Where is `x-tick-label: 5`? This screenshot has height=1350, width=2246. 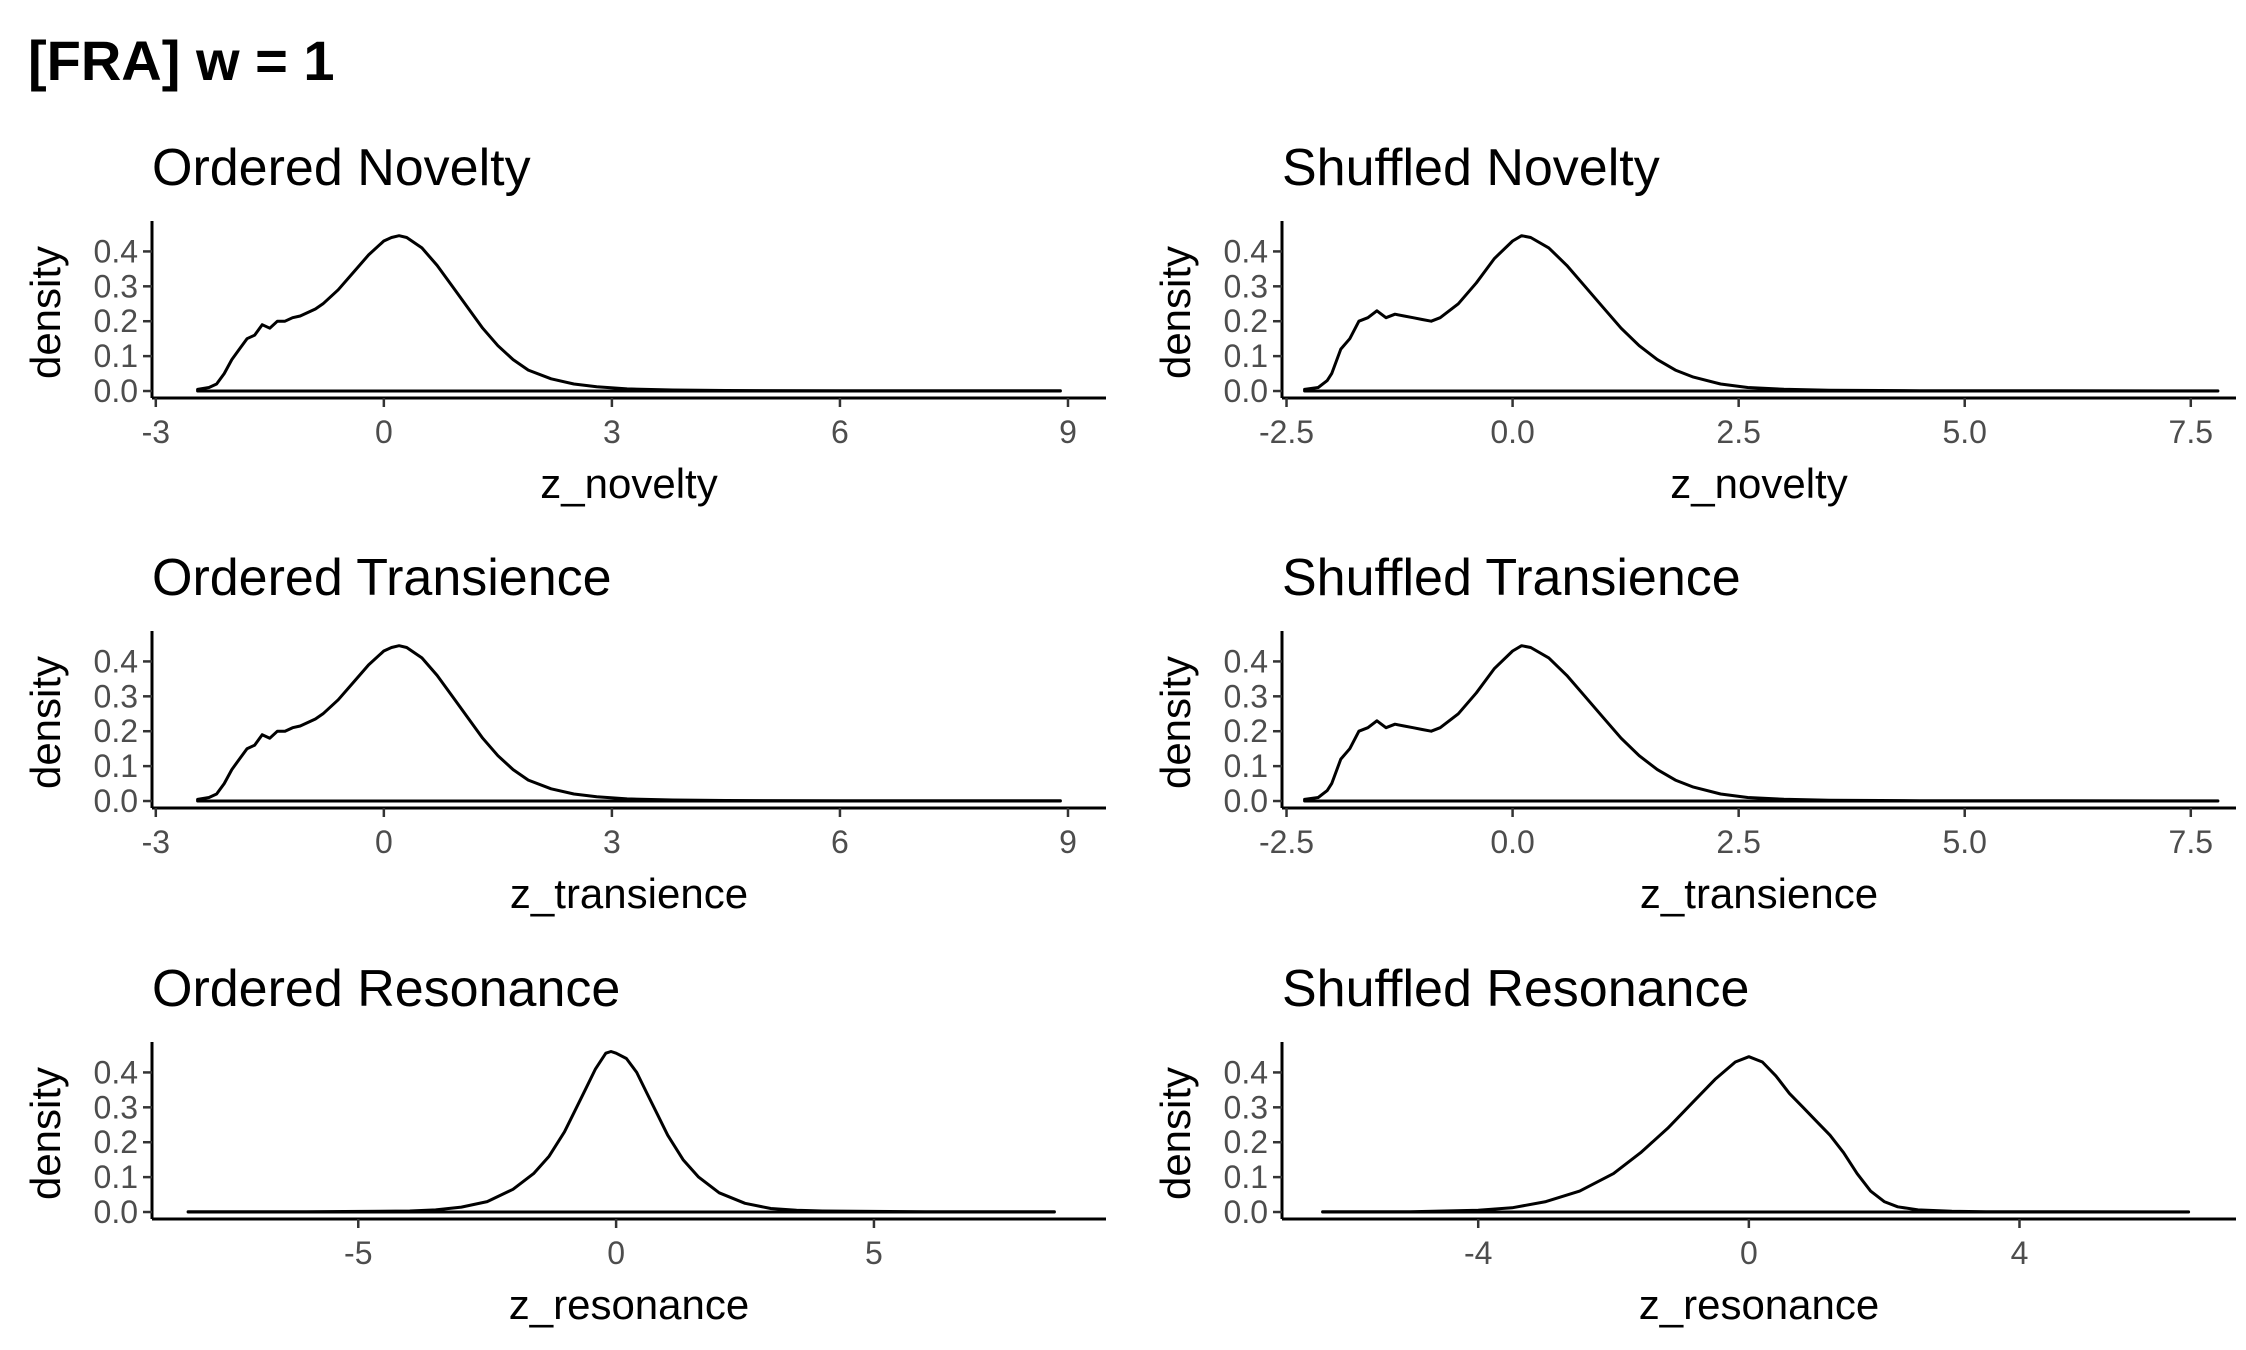
x-tick-label: 5 is located at coordinates (874, 1253).